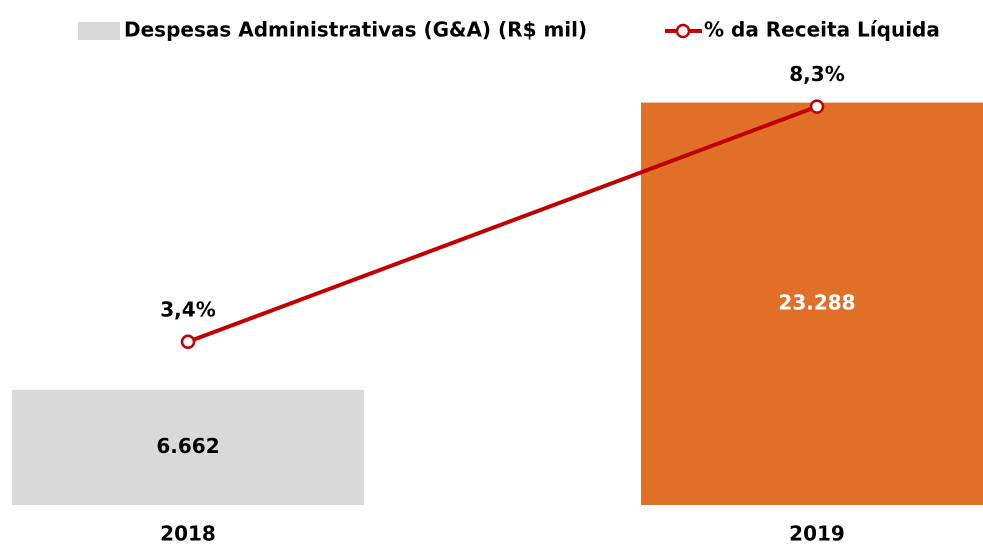 Image resolution: width=983 pixels, height=551 pixels. What do you see at coordinates (817, 534) in the screenshot?
I see `x-tick-label: 2019` at bounding box center [817, 534].